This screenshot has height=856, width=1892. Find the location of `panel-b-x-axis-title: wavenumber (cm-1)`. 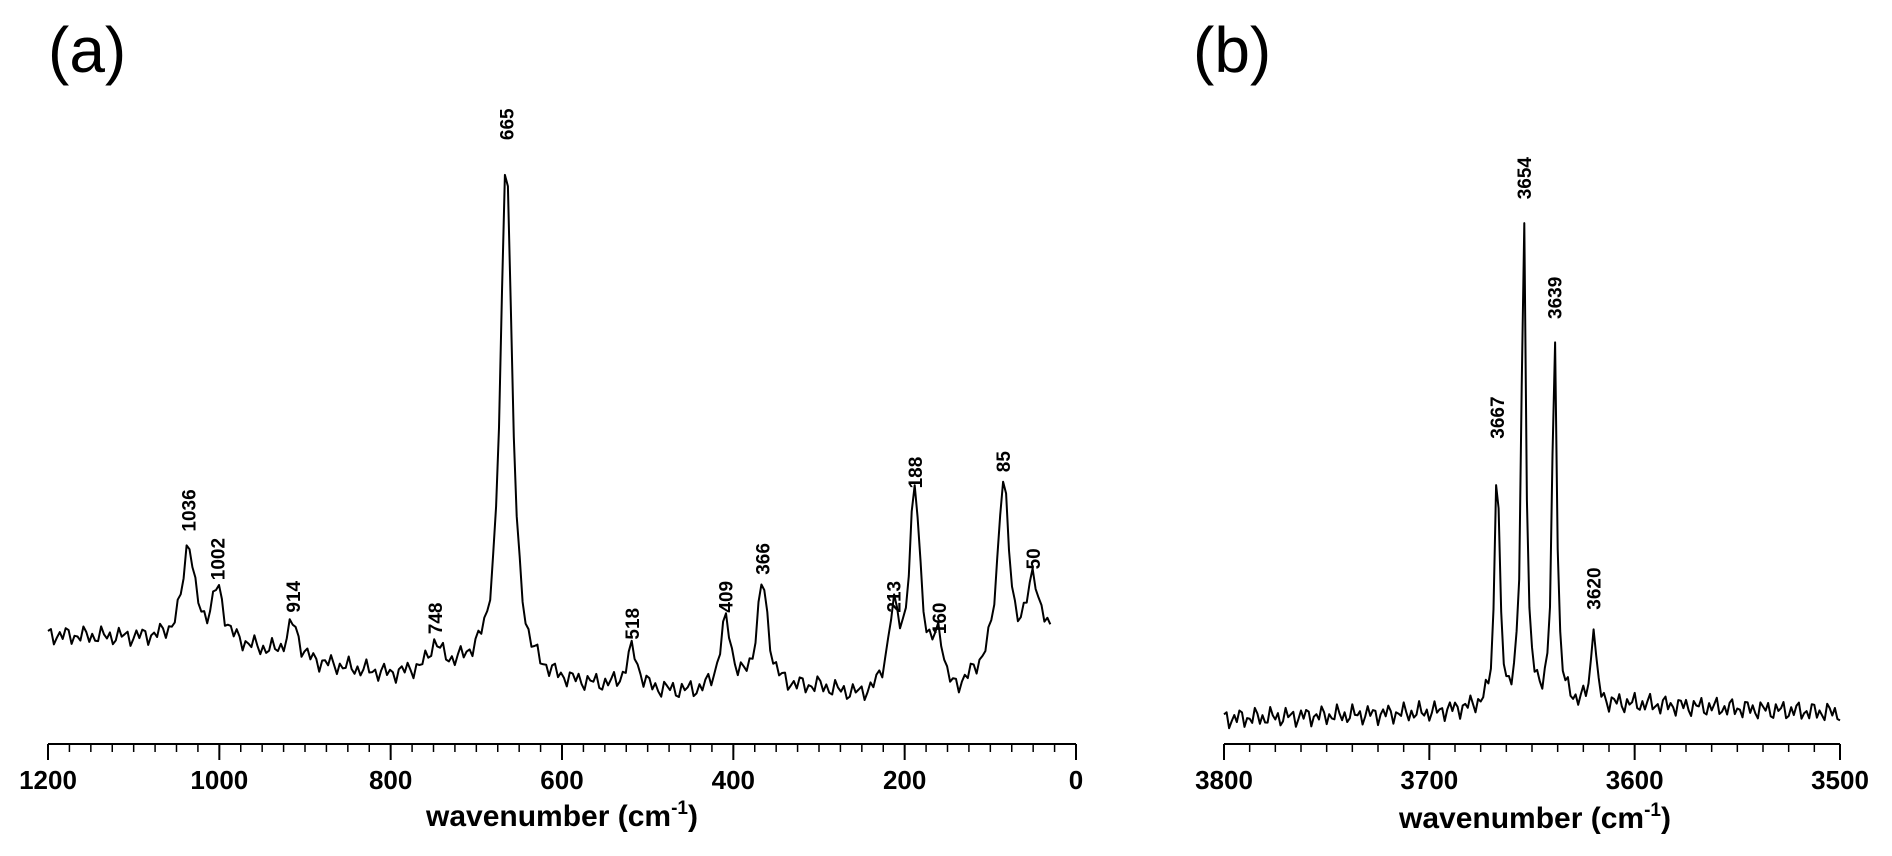

panel-b-x-axis-title: wavenumber (cm-1) is located at coordinates (1534, 817).